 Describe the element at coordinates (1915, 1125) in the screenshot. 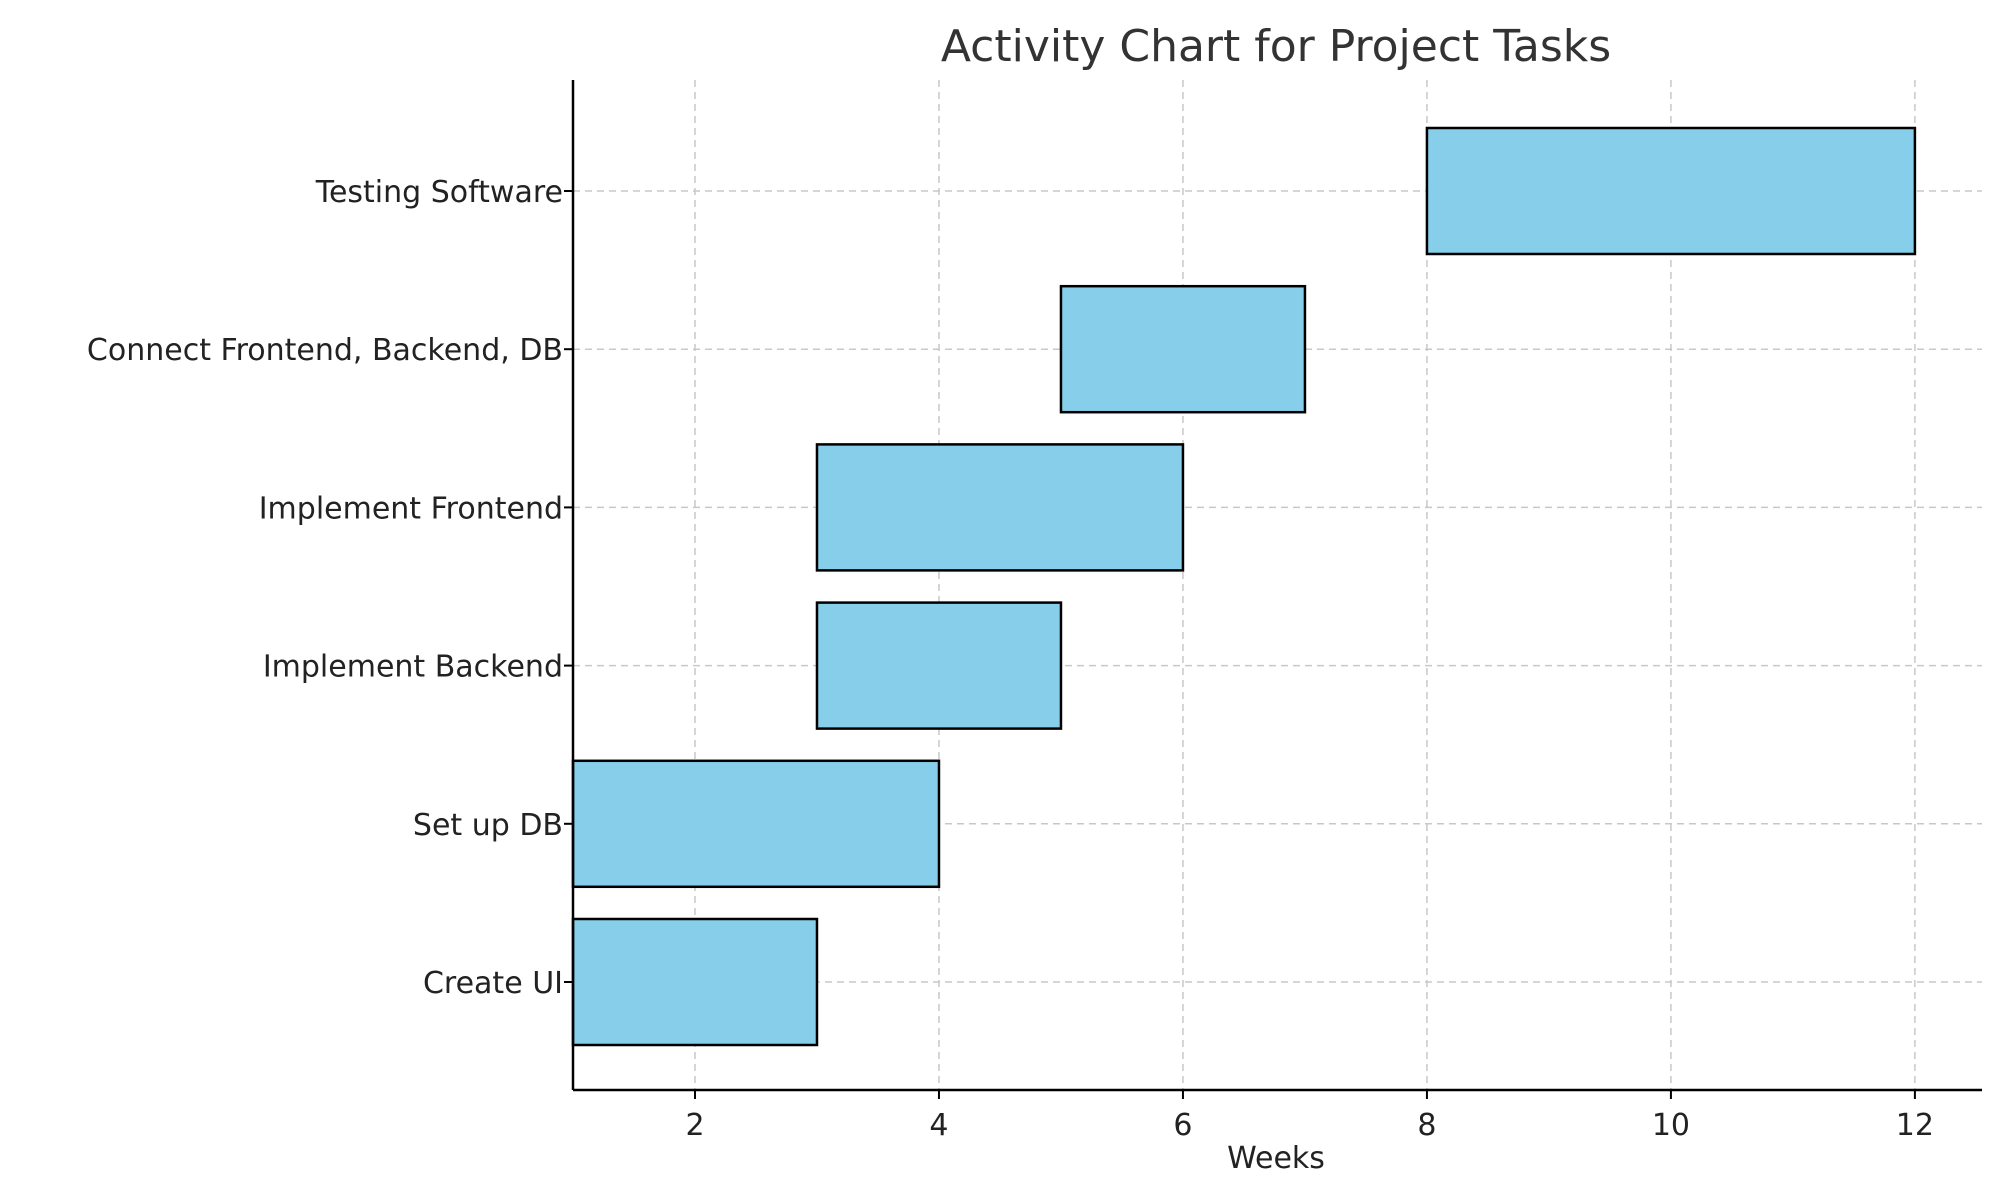

I see `x-tick-label: 12` at that location.